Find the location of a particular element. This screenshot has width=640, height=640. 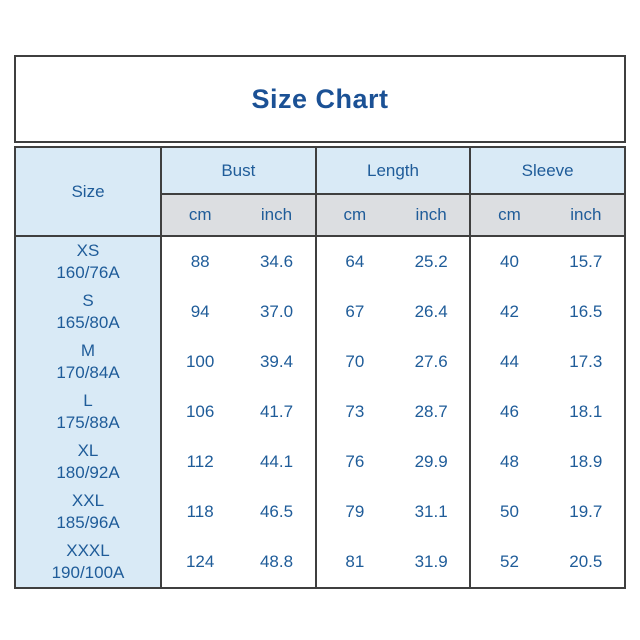

column-header-bust: Bust is located at coordinates (238, 171).